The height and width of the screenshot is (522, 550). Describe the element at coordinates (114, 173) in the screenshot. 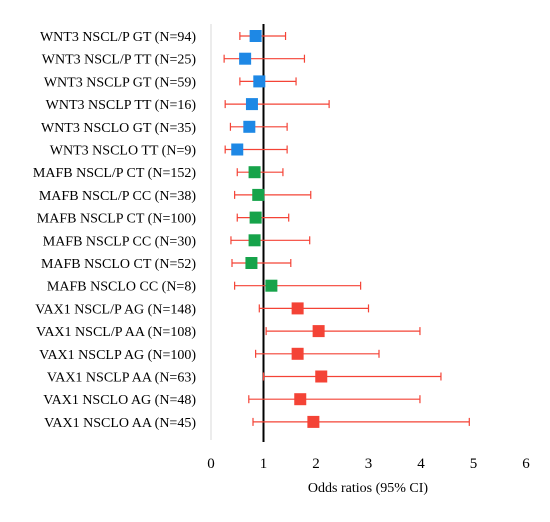

I see `row-label: MAFB NSCL/P CT (N=152)` at that location.